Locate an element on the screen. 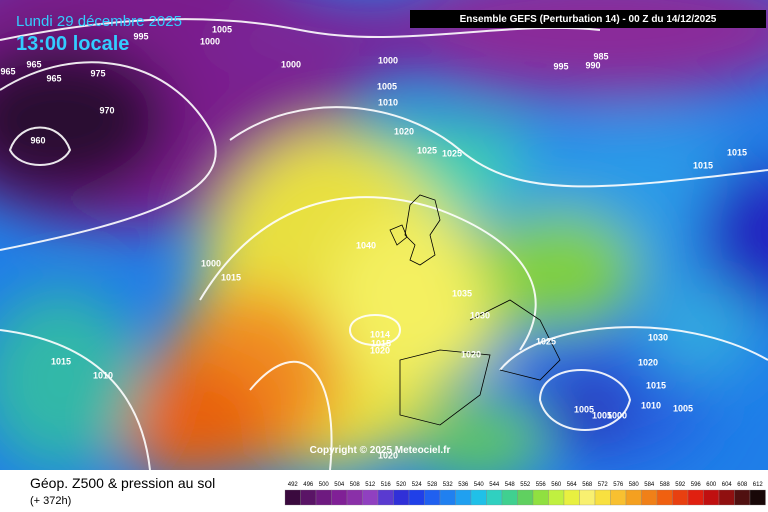 The image size is (768, 512). scale-tick-label: 552 is located at coordinates (525, 485).